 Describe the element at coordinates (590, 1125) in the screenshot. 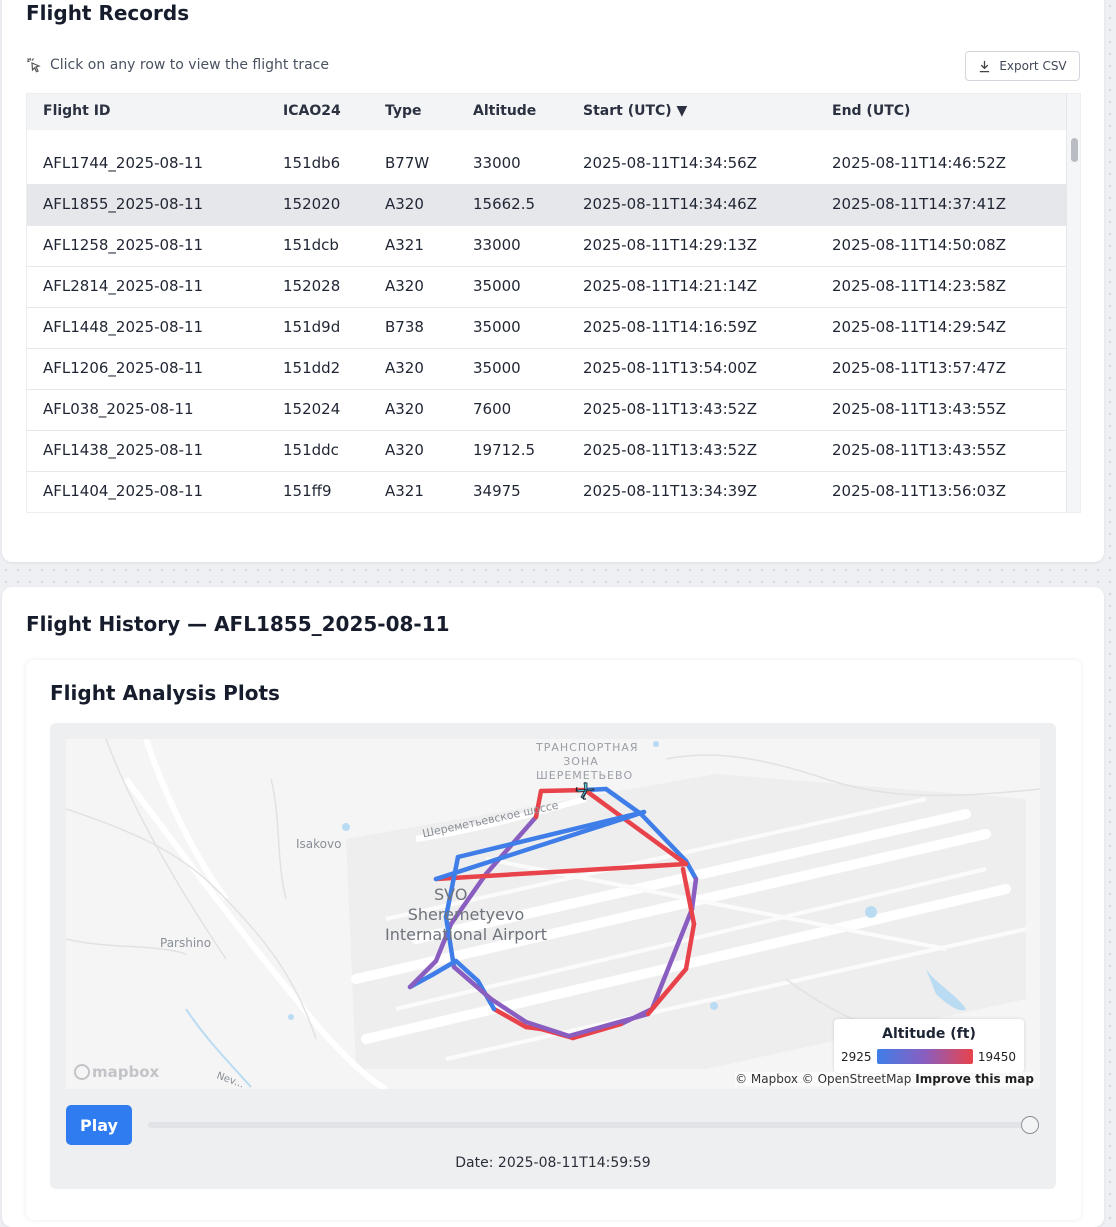

I see `time-slider-track` at that location.